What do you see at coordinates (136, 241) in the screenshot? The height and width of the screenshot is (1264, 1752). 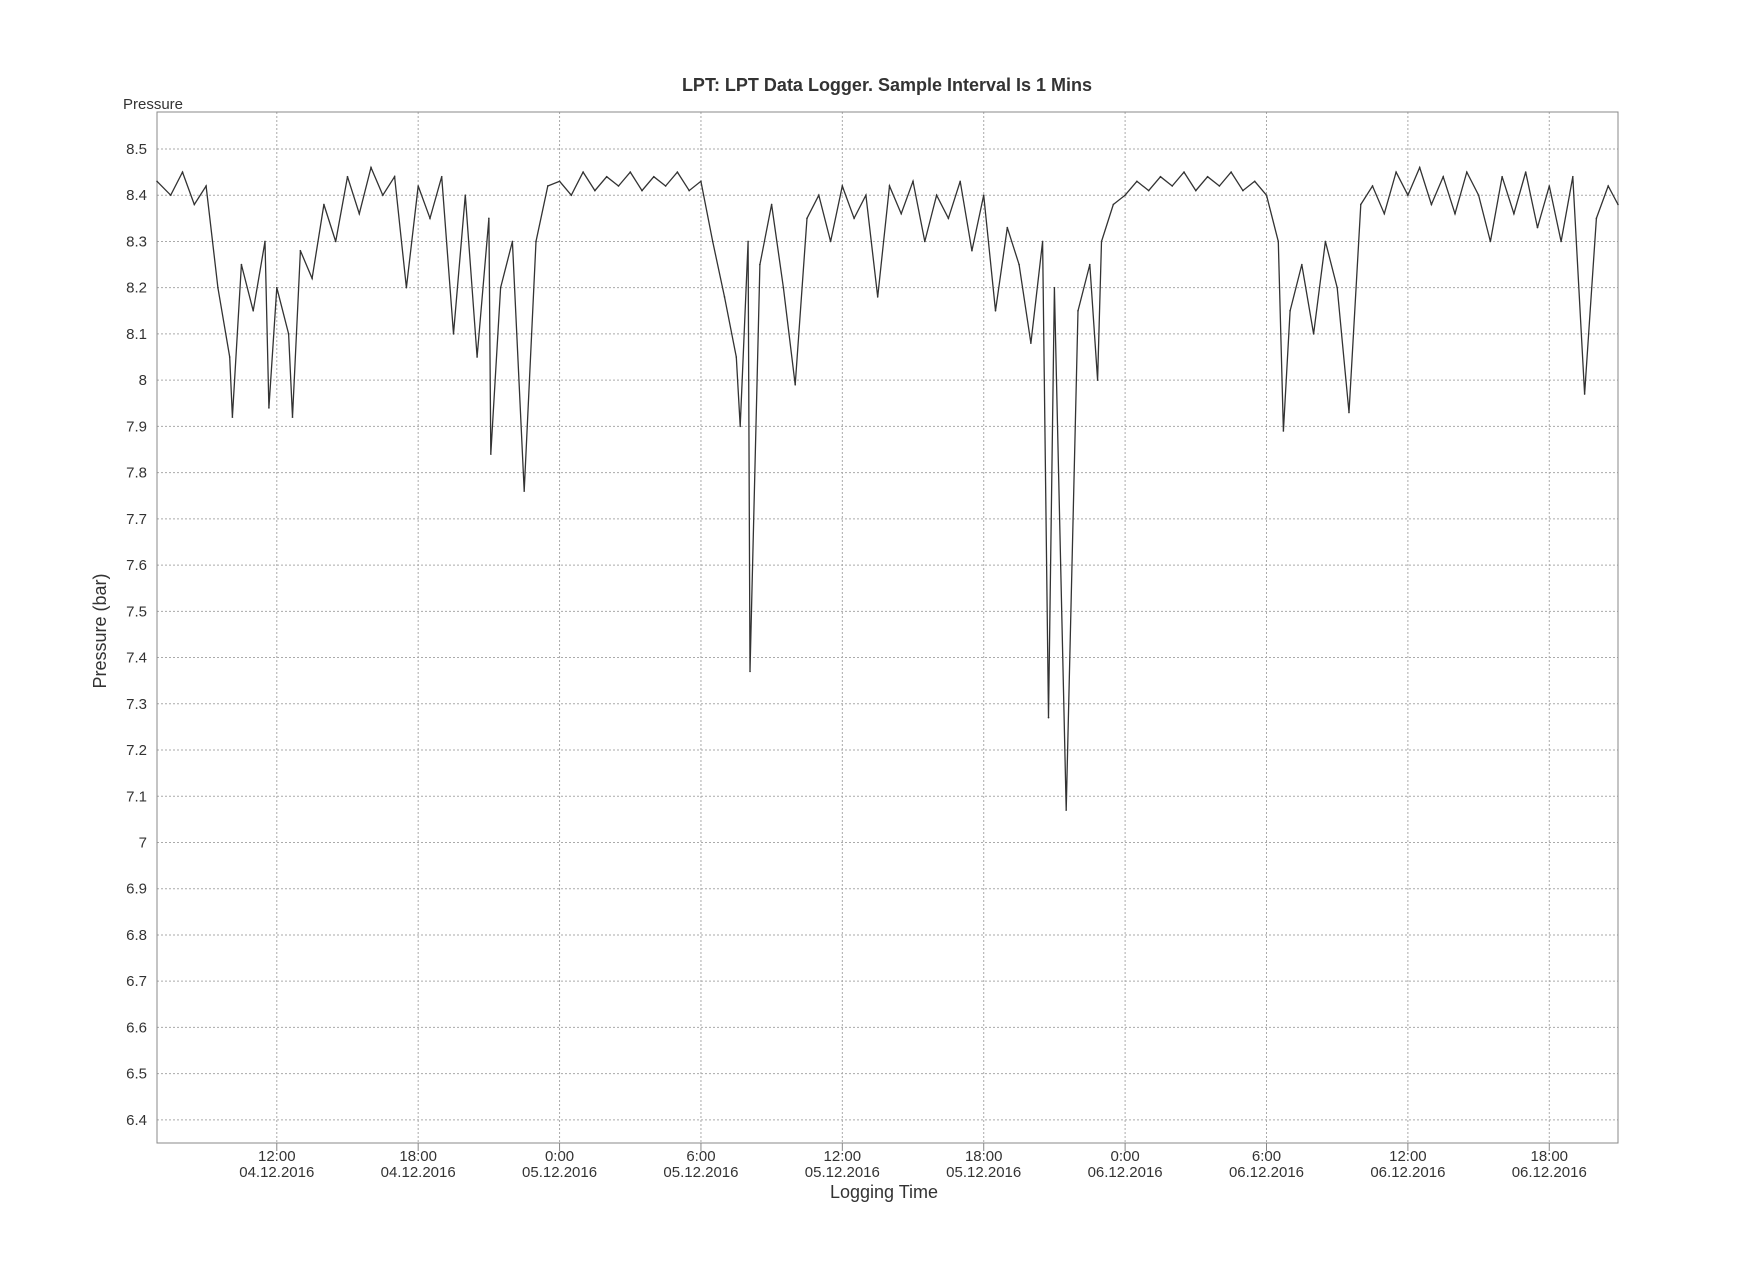 I see `y-tick-label: 8.3` at bounding box center [136, 241].